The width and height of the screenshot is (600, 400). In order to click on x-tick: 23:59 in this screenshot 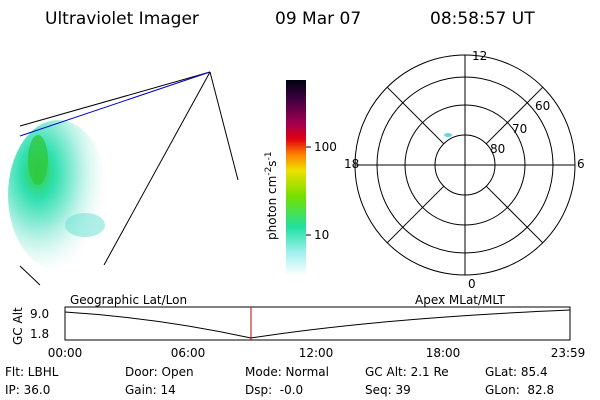, I will do `click(568, 353)`.